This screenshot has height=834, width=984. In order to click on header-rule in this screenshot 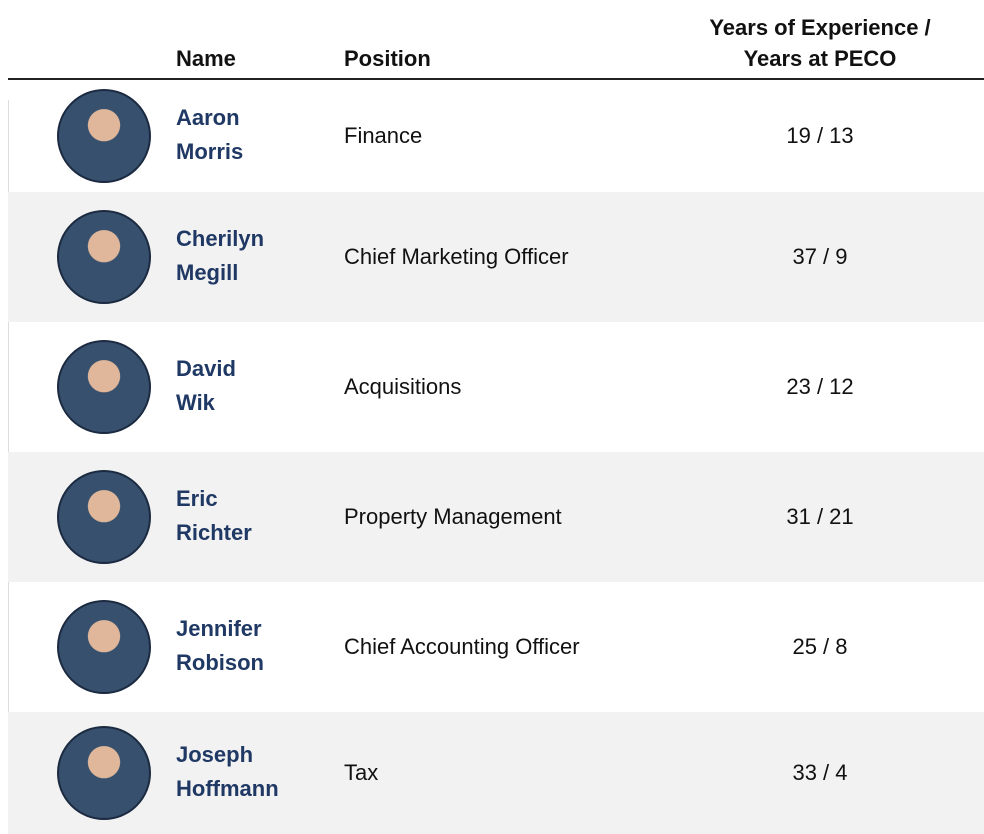, I will do `click(496, 79)`.